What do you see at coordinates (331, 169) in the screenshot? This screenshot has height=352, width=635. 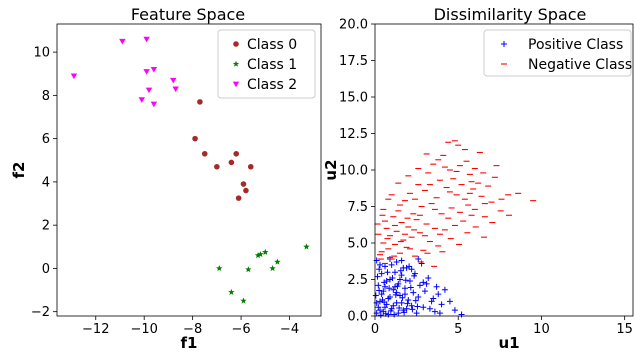 I see `dissimilarity-space-ylabel: u2` at bounding box center [331, 169].